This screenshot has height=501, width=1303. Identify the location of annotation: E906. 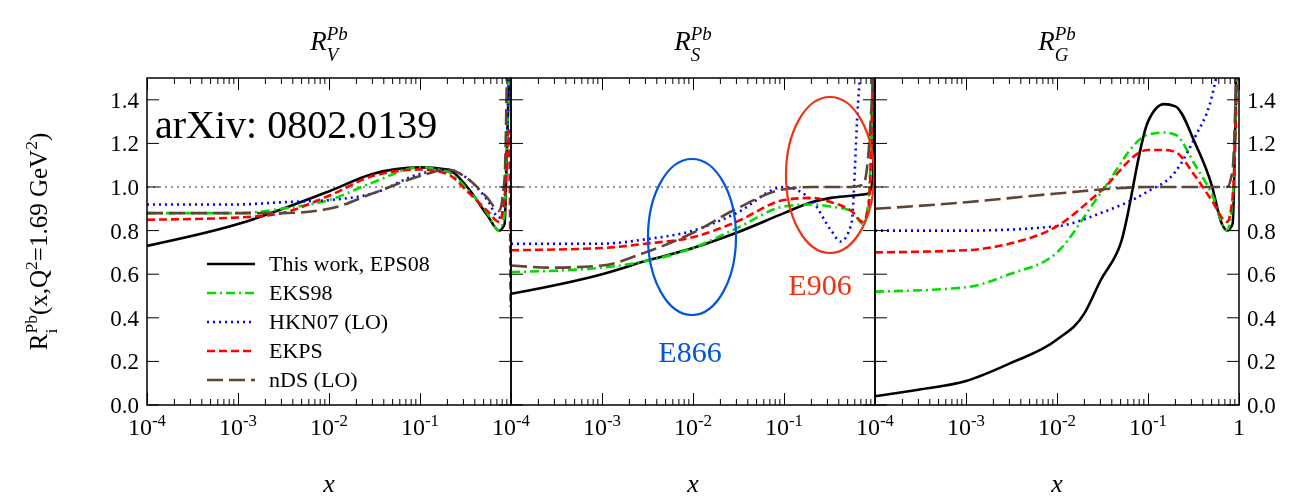
(820, 284).